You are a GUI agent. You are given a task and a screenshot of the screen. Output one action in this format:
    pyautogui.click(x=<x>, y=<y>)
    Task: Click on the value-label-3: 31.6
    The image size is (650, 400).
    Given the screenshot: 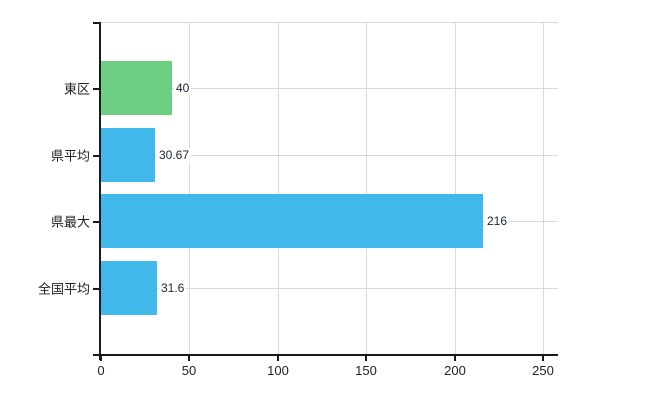 What is the action you would take?
    pyautogui.click(x=173, y=288)
    